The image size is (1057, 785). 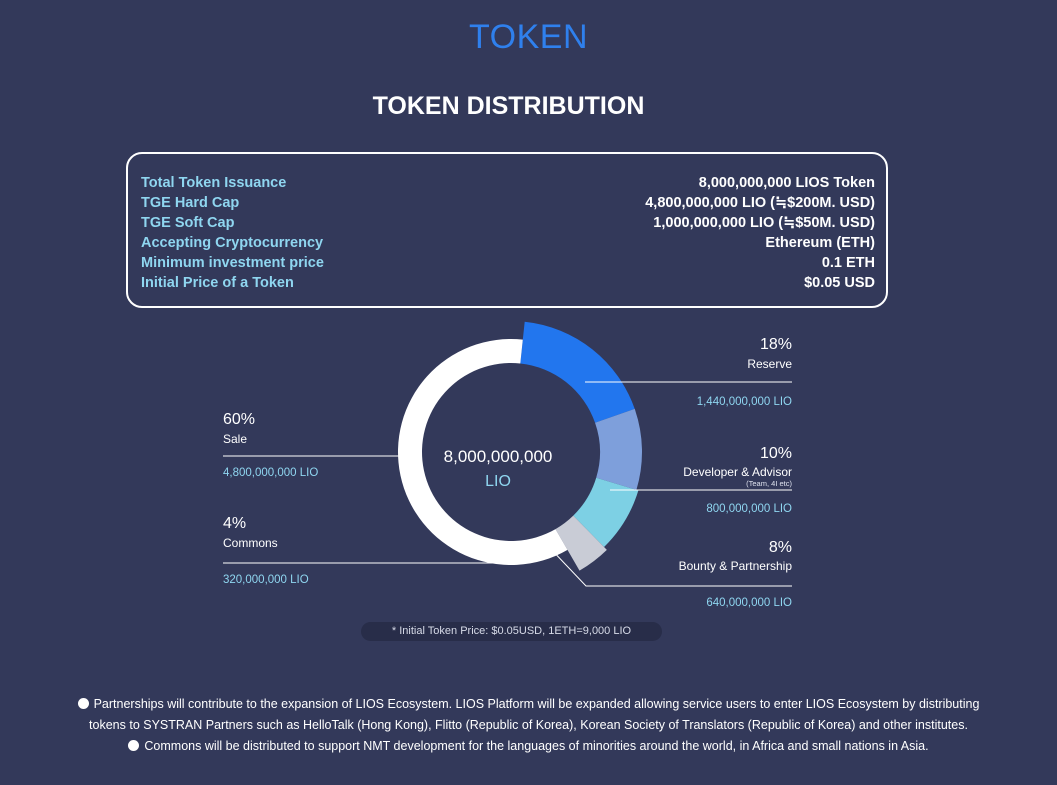 What do you see at coordinates (820, 243) in the screenshot?
I see `info-value: Ethereum (ETH)` at bounding box center [820, 243].